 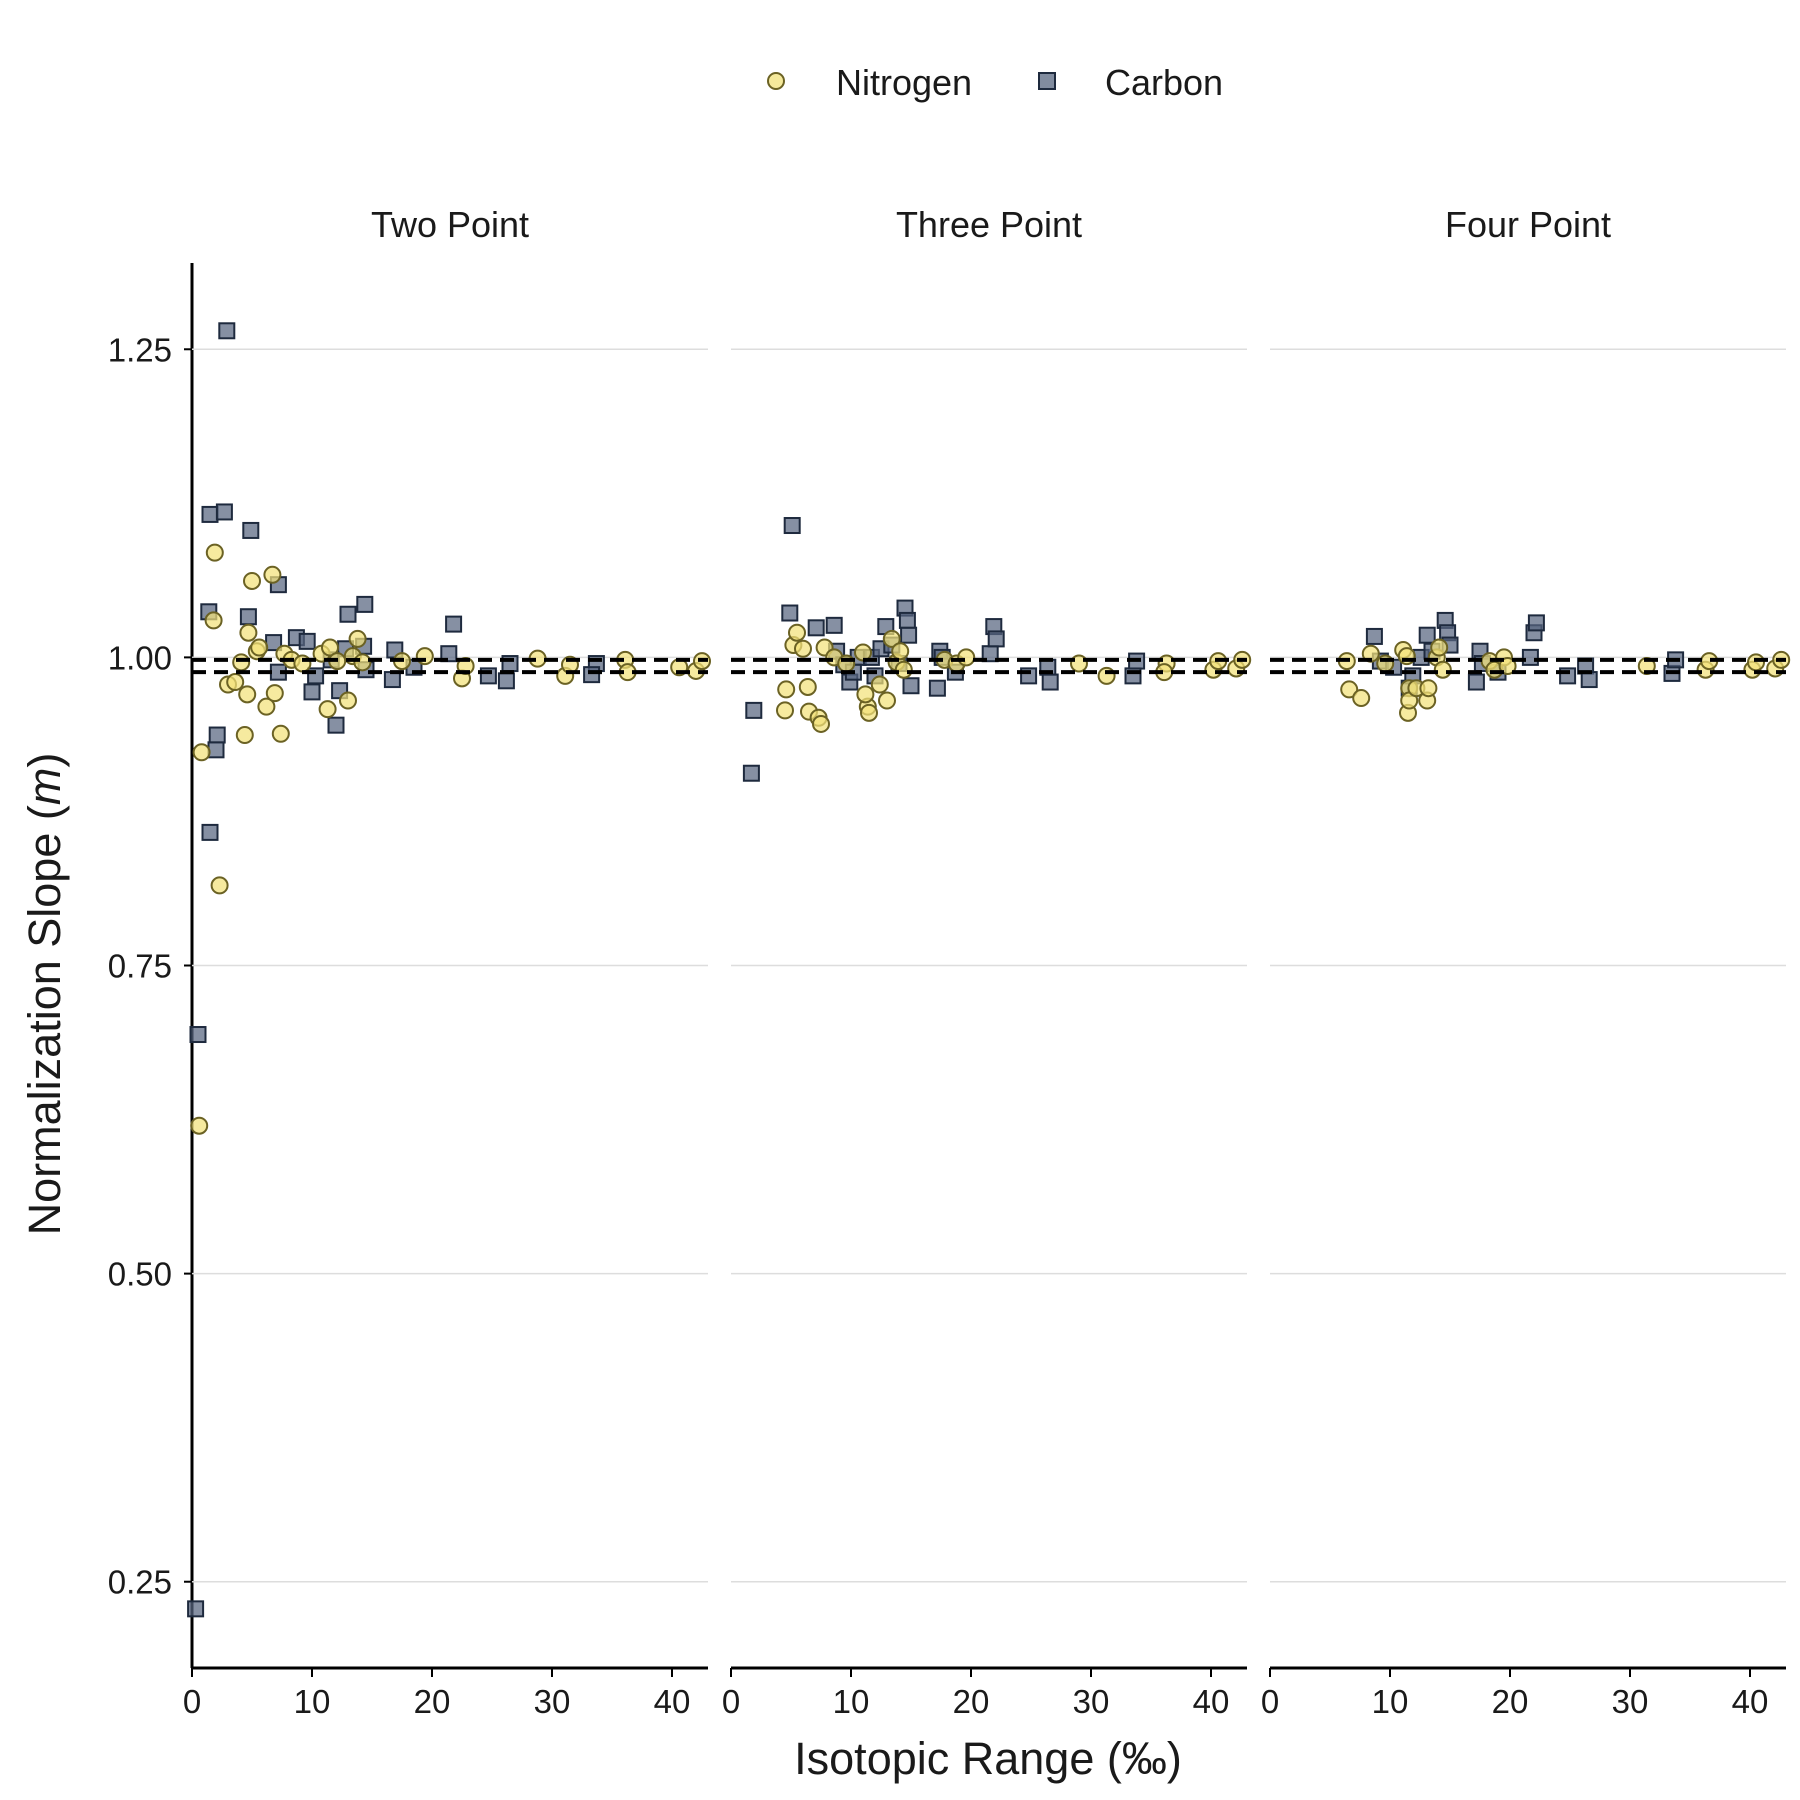 What do you see at coordinates (1528, 224) in the screenshot?
I see `panel-title: Four Point` at bounding box center [1528, 224].